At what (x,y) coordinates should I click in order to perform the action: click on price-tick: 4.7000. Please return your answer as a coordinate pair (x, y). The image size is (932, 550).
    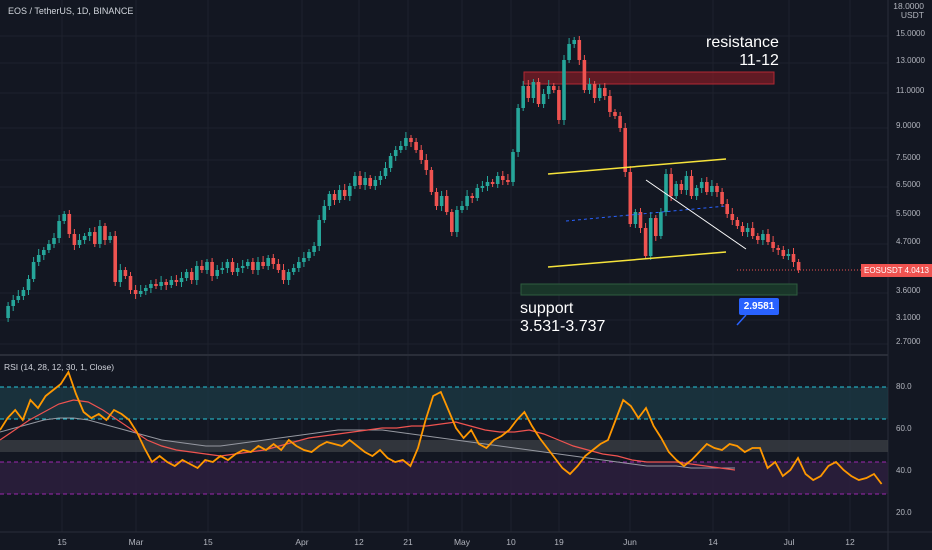
    Looking at the image, I should click on (908, 241).